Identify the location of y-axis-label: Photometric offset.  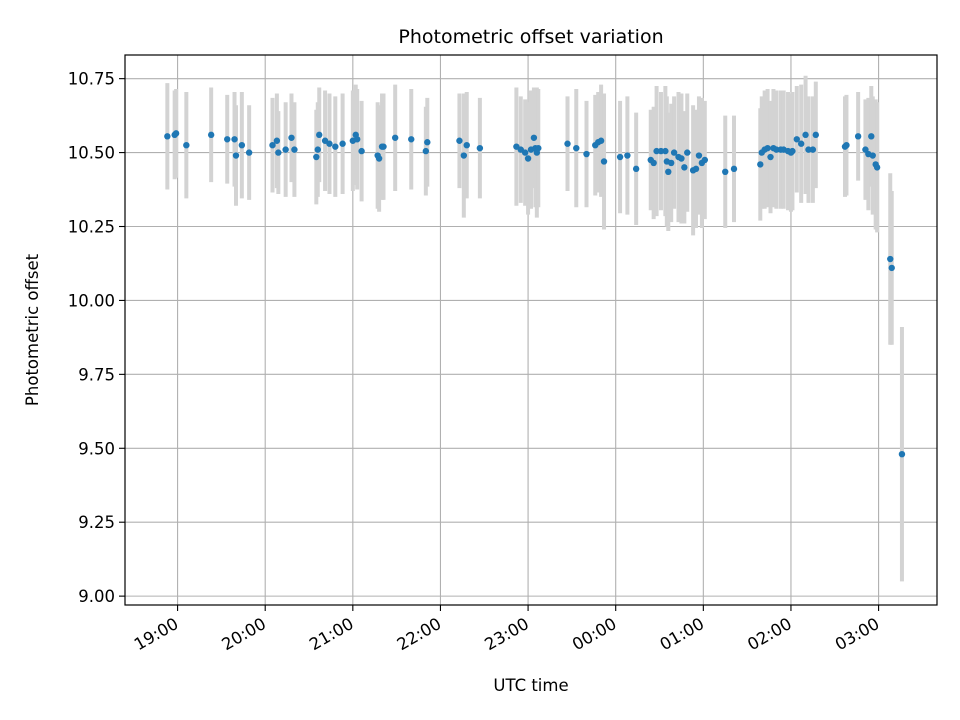
(32, 329).